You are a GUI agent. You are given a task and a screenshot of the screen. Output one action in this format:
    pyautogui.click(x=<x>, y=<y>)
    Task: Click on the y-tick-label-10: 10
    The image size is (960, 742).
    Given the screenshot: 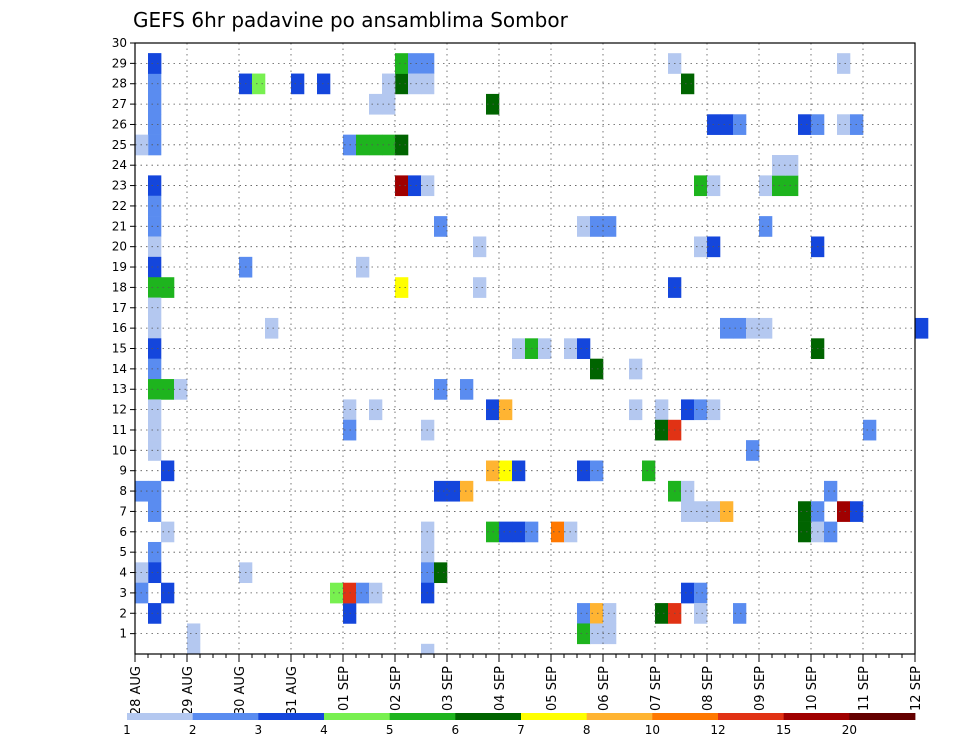 What is the action you would take?
    pyautogui.click(x=119, y=450)
    